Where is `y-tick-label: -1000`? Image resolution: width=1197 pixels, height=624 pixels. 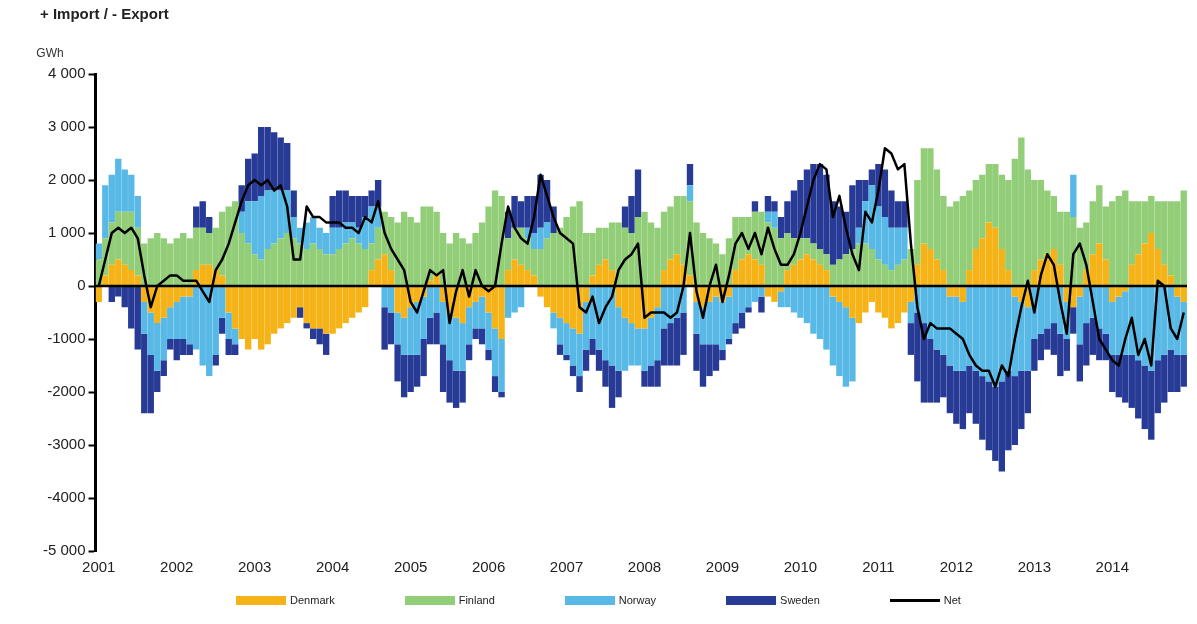
y-tick-label: -1000 is located at coordinates (66, 338).